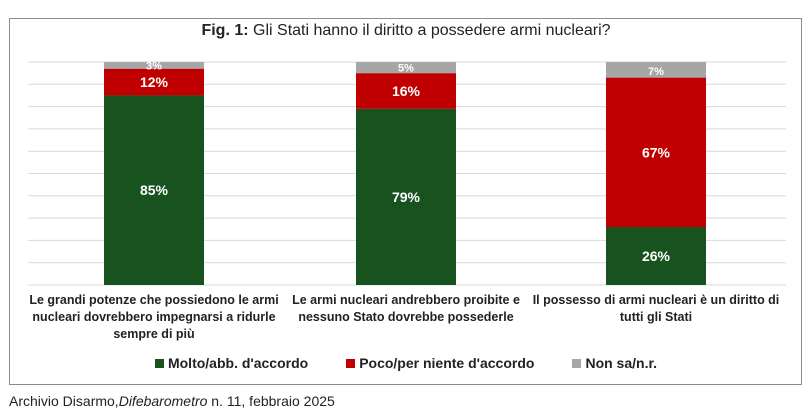 This screenshot has height=419, width=812. I want to click on data-label: 79%, so click(406, 197).